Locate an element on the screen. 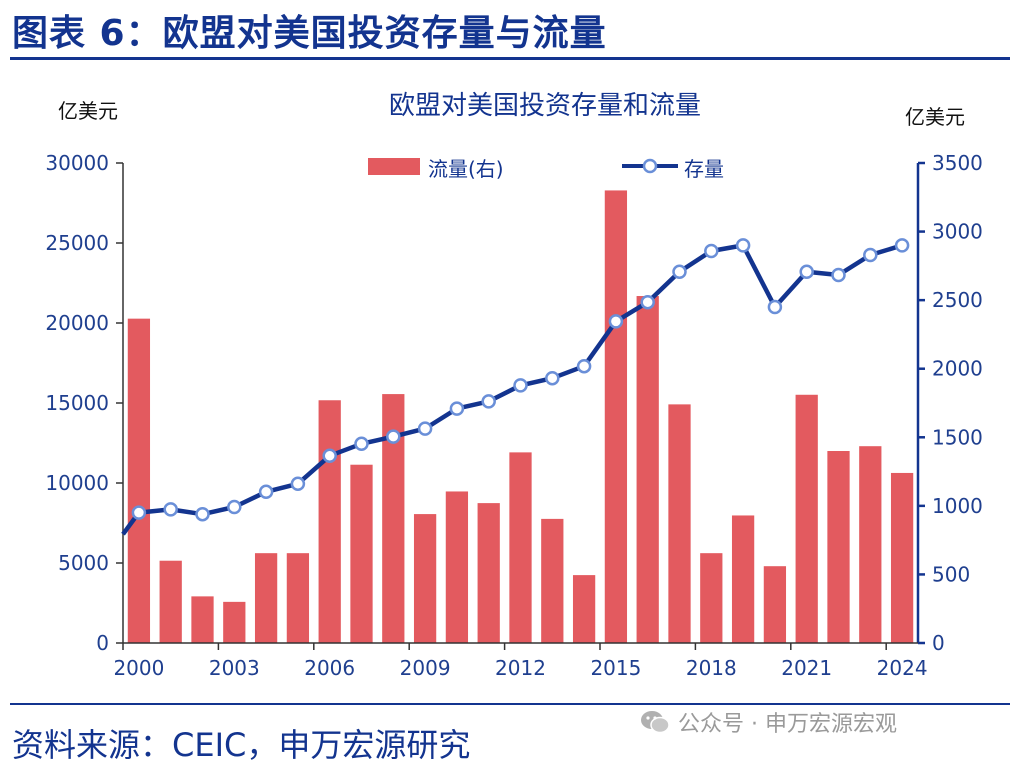 This screenshot has width=1014, height=766. left-tick-label: 30000 is located at coordinates (77, 163).